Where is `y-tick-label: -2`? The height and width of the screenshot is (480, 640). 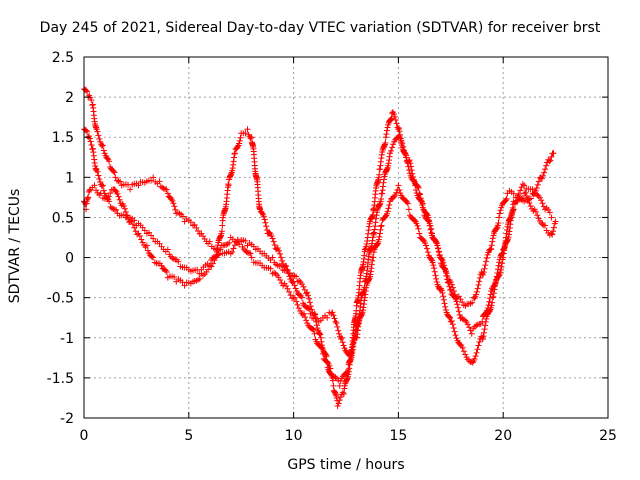 y-tick-label: -2 is located at coordinates (67, 419).